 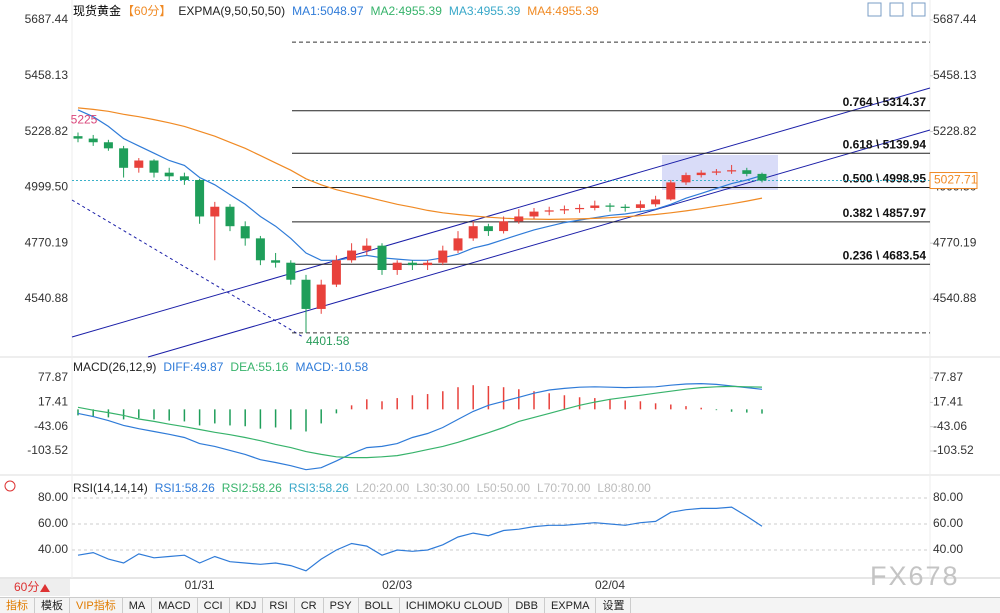 I want to click on toolbar-button: DBB, so click(x=527, y=605).